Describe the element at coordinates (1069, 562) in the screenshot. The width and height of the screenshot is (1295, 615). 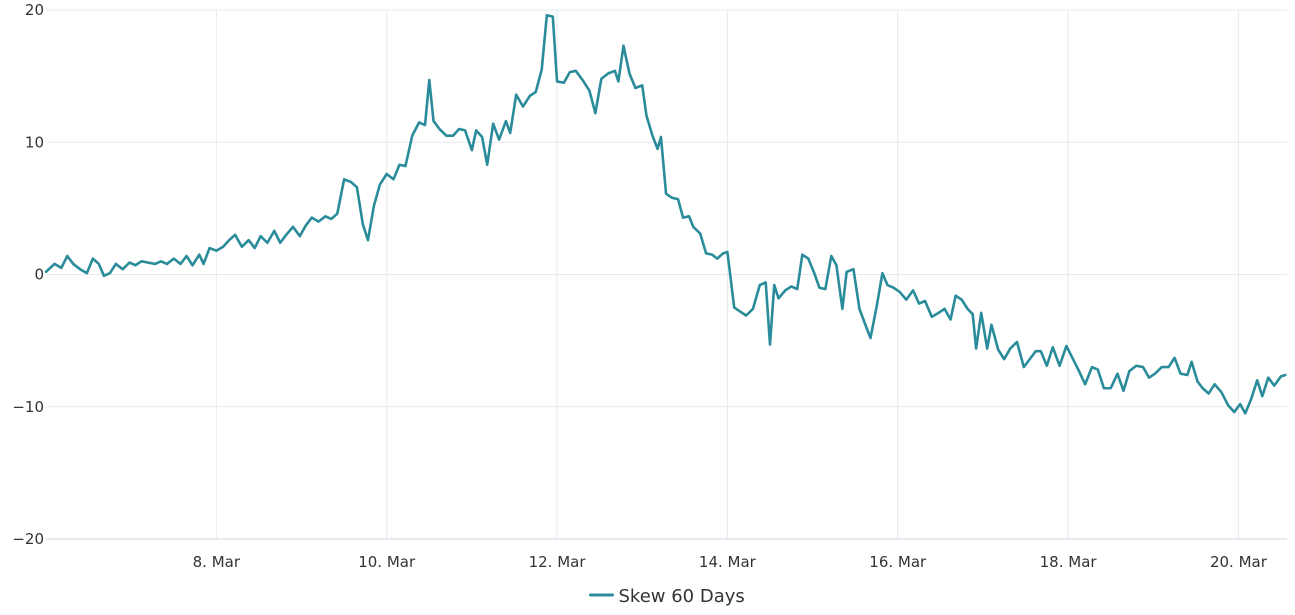
I see `x-tick-label: 18. Mar` at that location.